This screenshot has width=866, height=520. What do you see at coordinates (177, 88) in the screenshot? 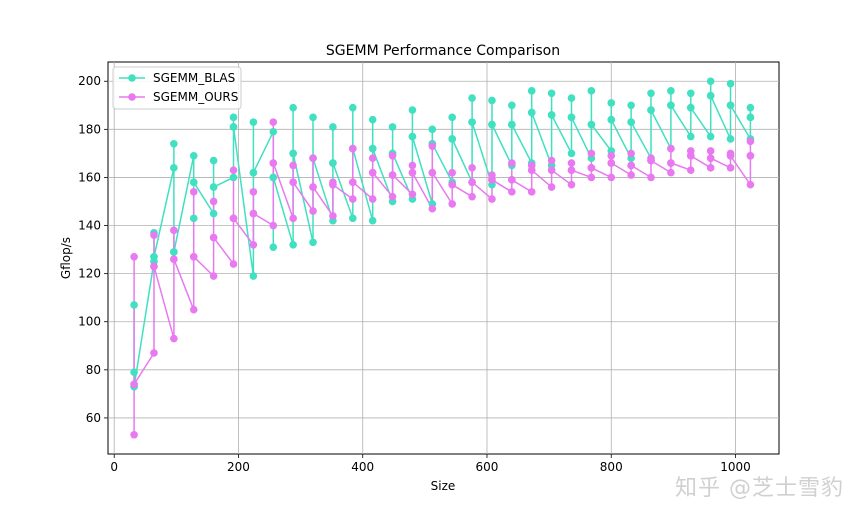
I see `legend: SGEMM_BLAS SGEMM_OURS` at bounding box center [177, 88].